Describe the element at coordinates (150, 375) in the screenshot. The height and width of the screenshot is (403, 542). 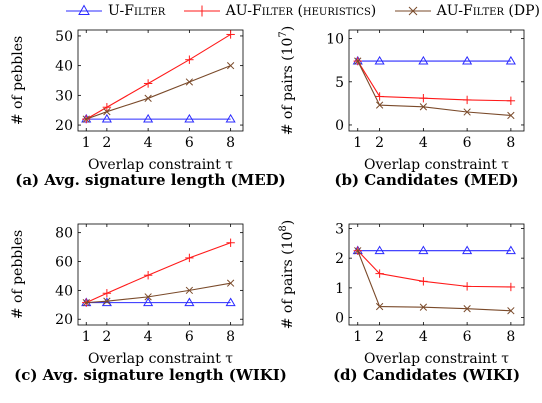
I see `chart-caption: (c) Avg. signature length (WIKI)` at that location.